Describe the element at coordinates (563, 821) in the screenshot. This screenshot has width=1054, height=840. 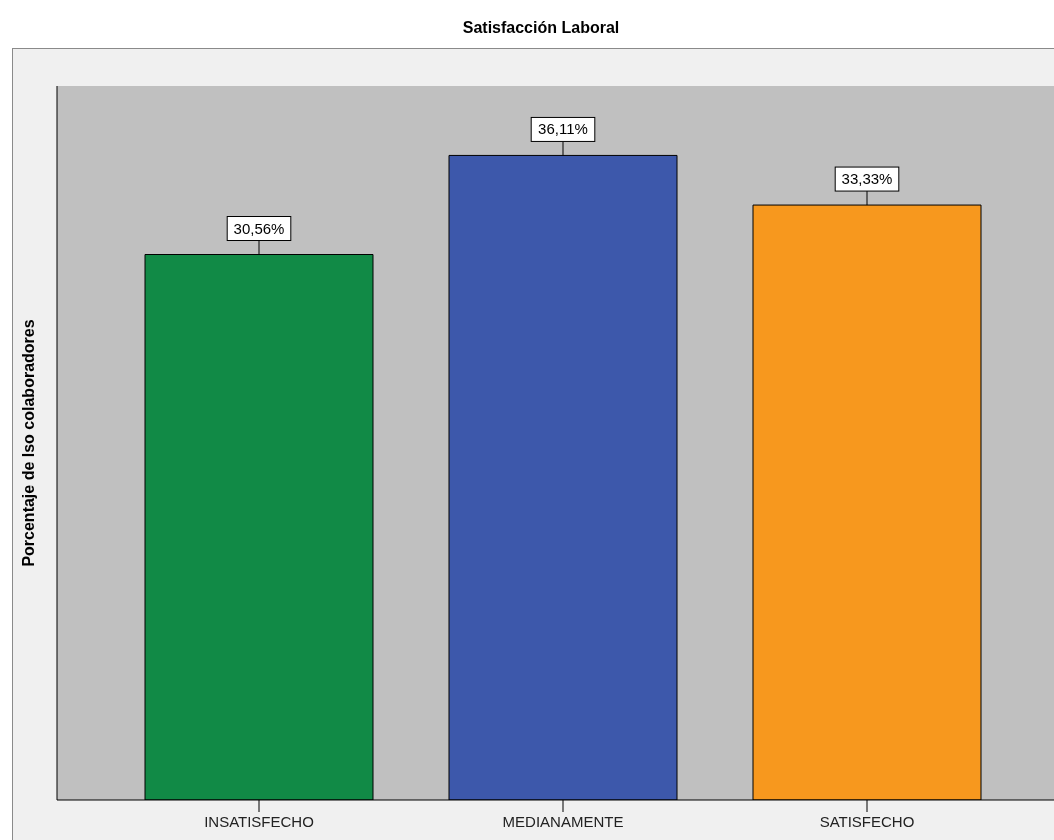
I see `x-tick-label: MEDIANAMENTE` at that location.